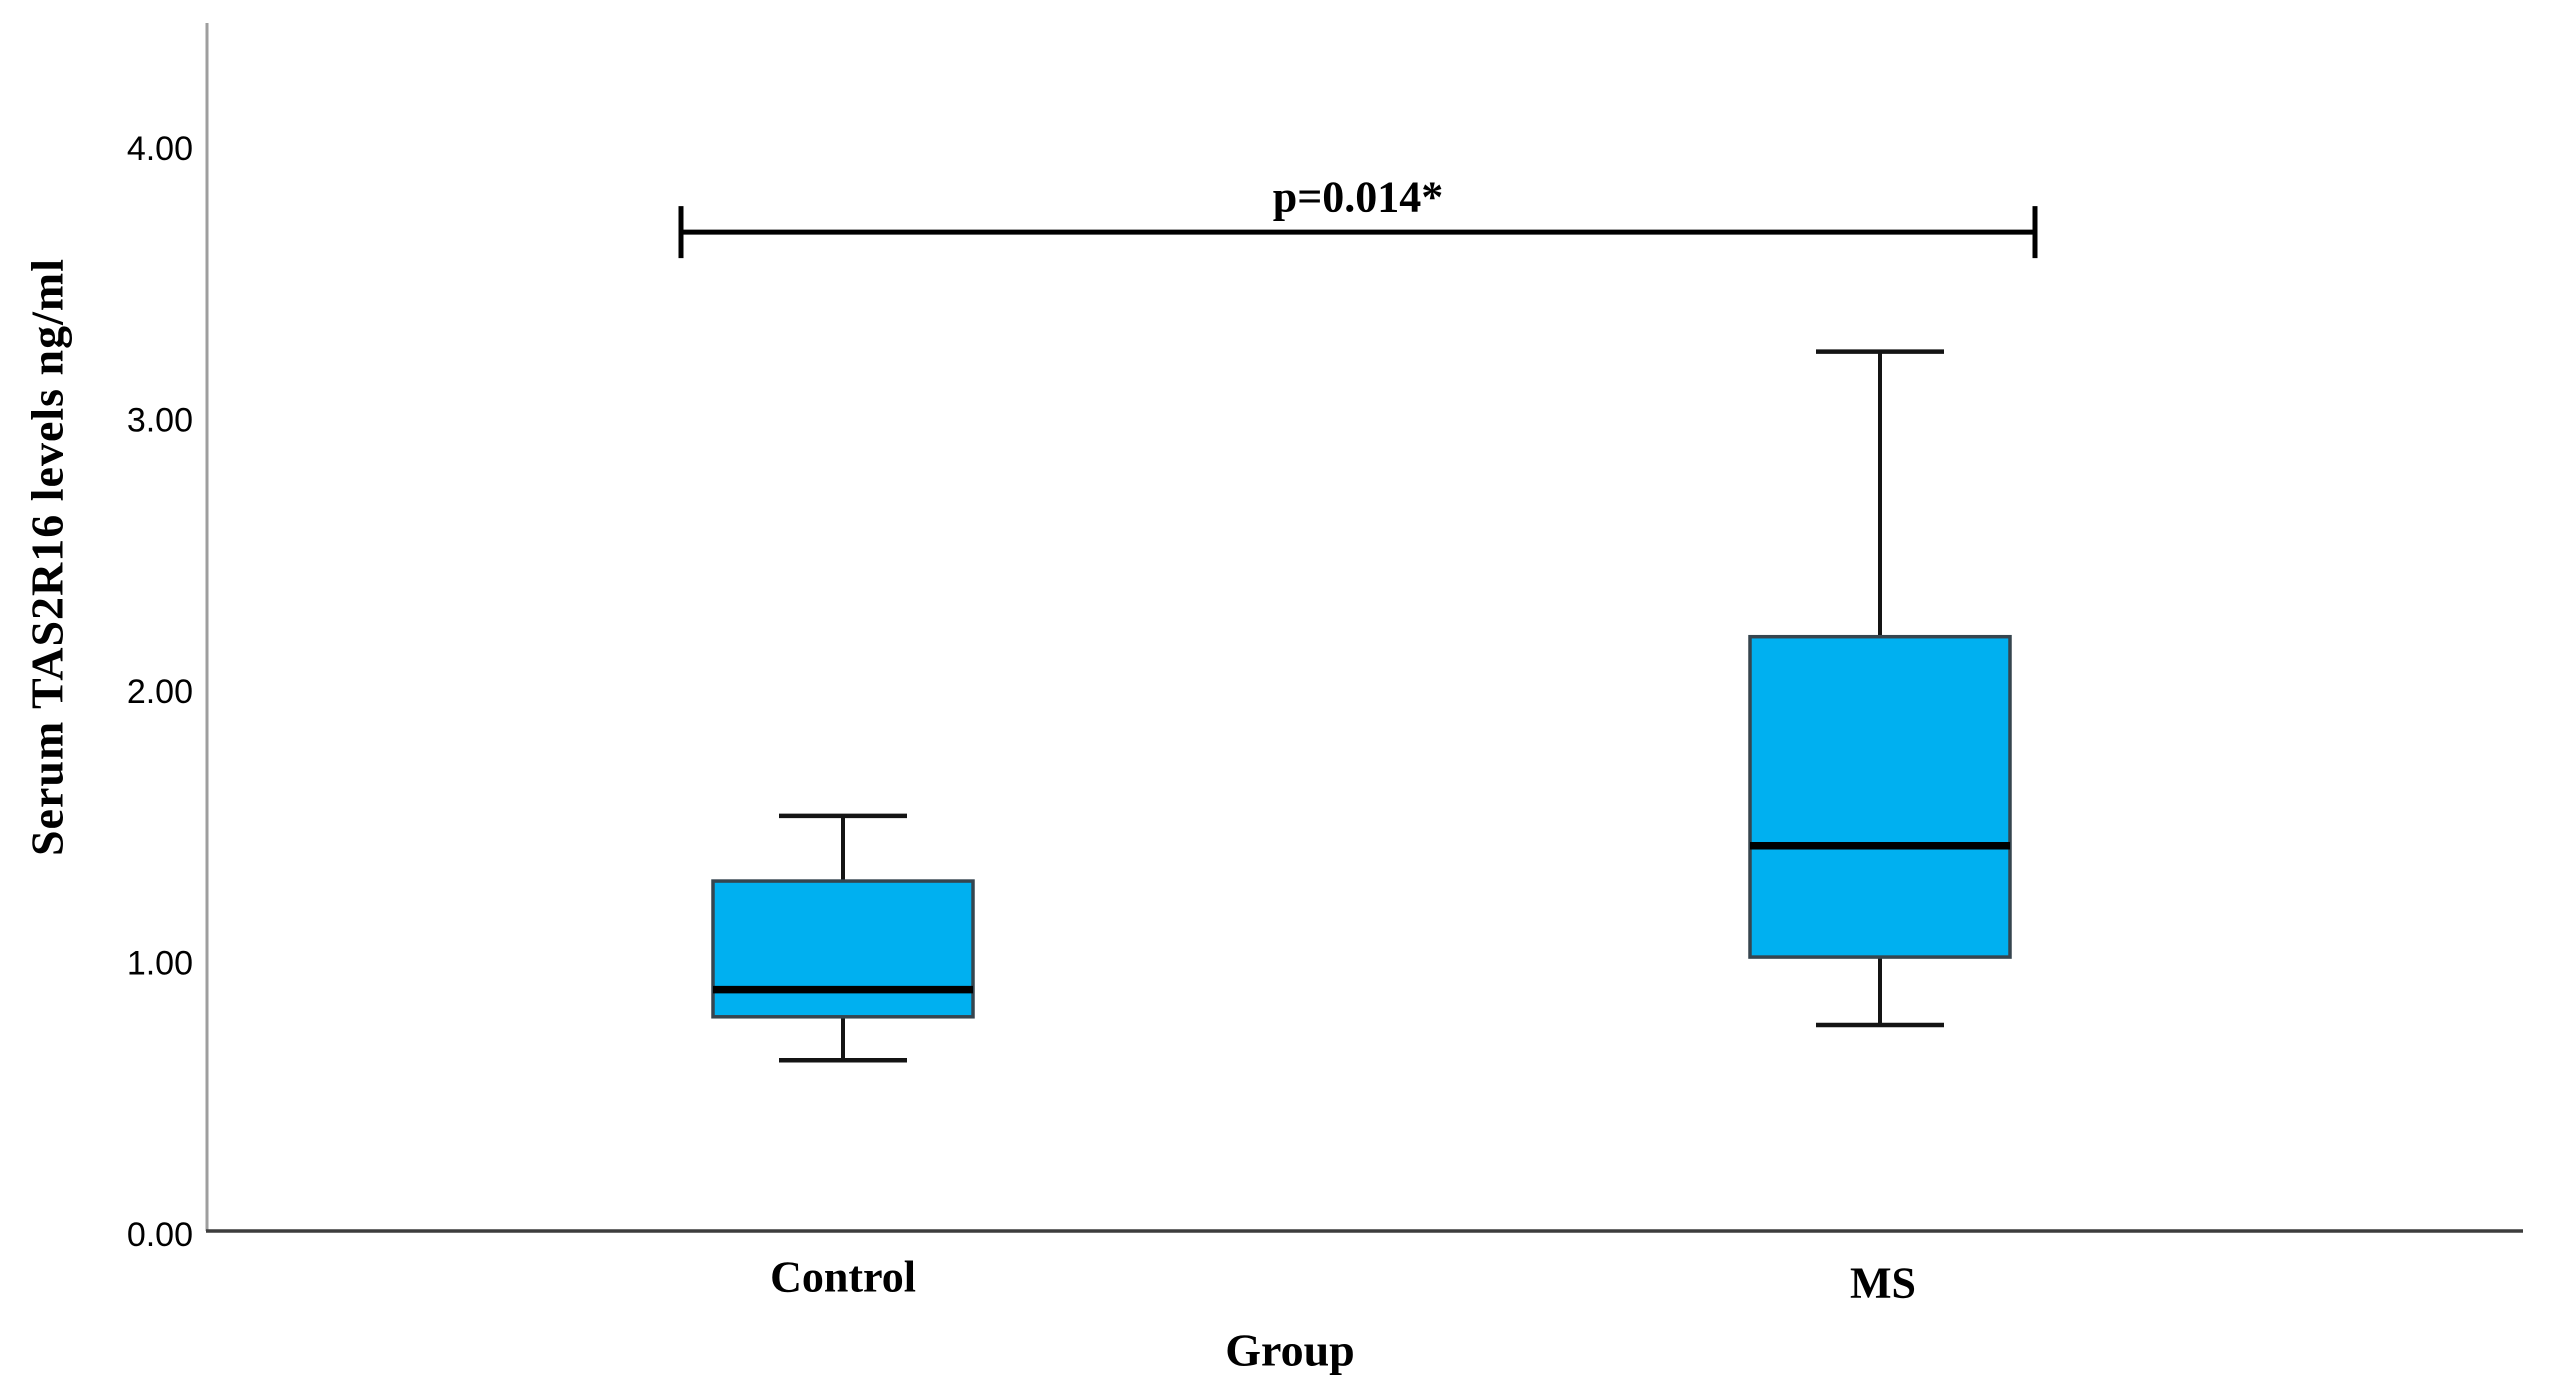 The height and width of the screenshot is (1394, 2553). I want to click on p-value-label: p=0.014*, so click(1358, 197).